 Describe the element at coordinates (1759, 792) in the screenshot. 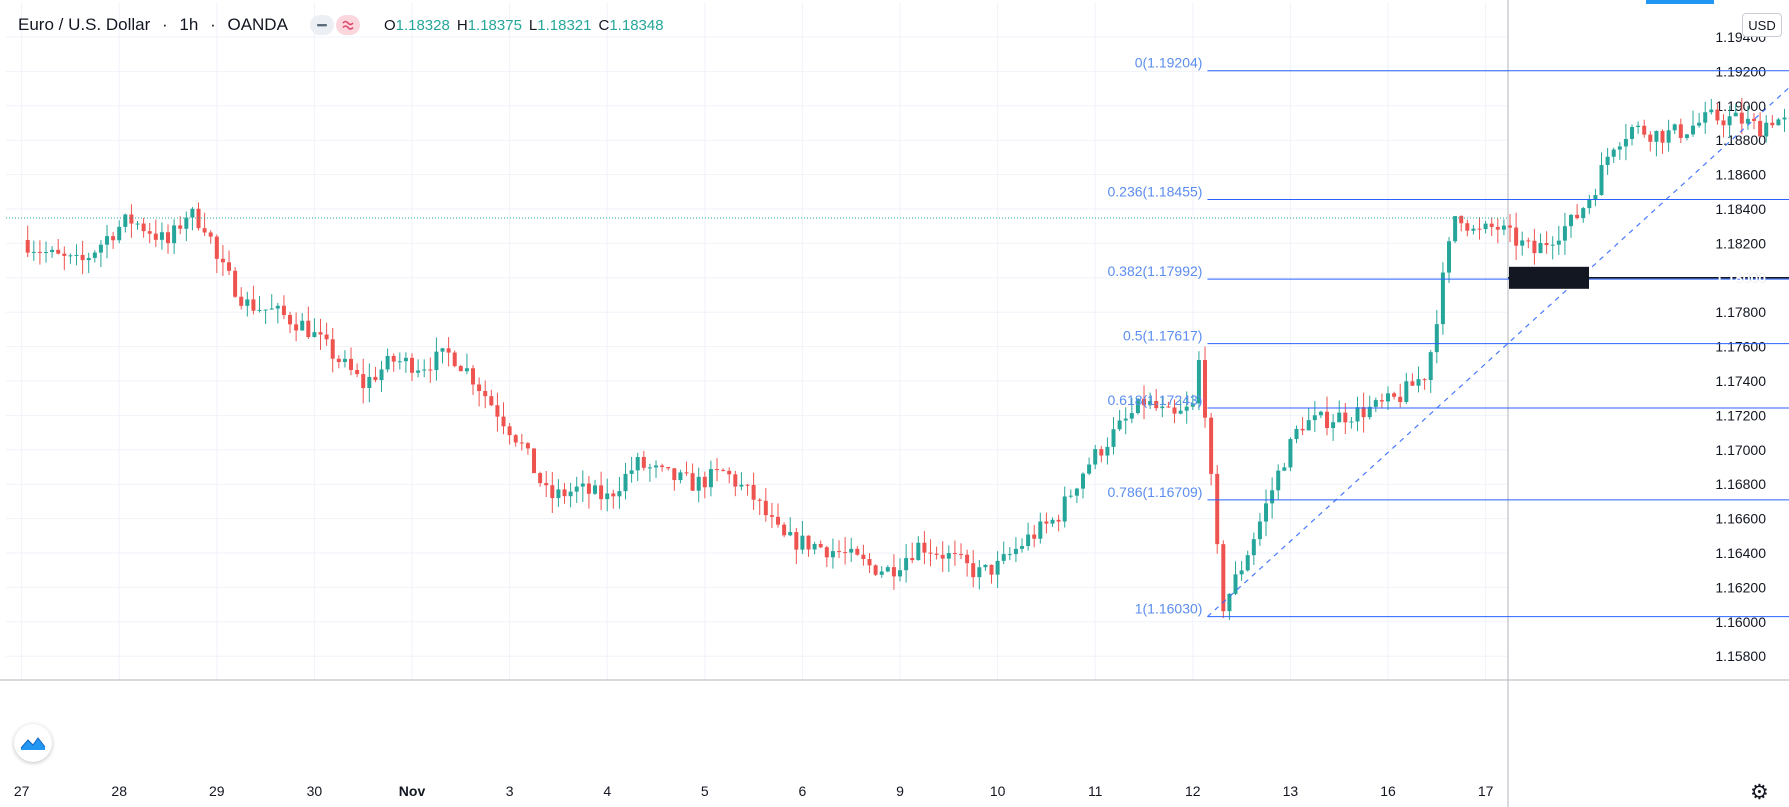

I see `gear-icon: ⚙` at that location.